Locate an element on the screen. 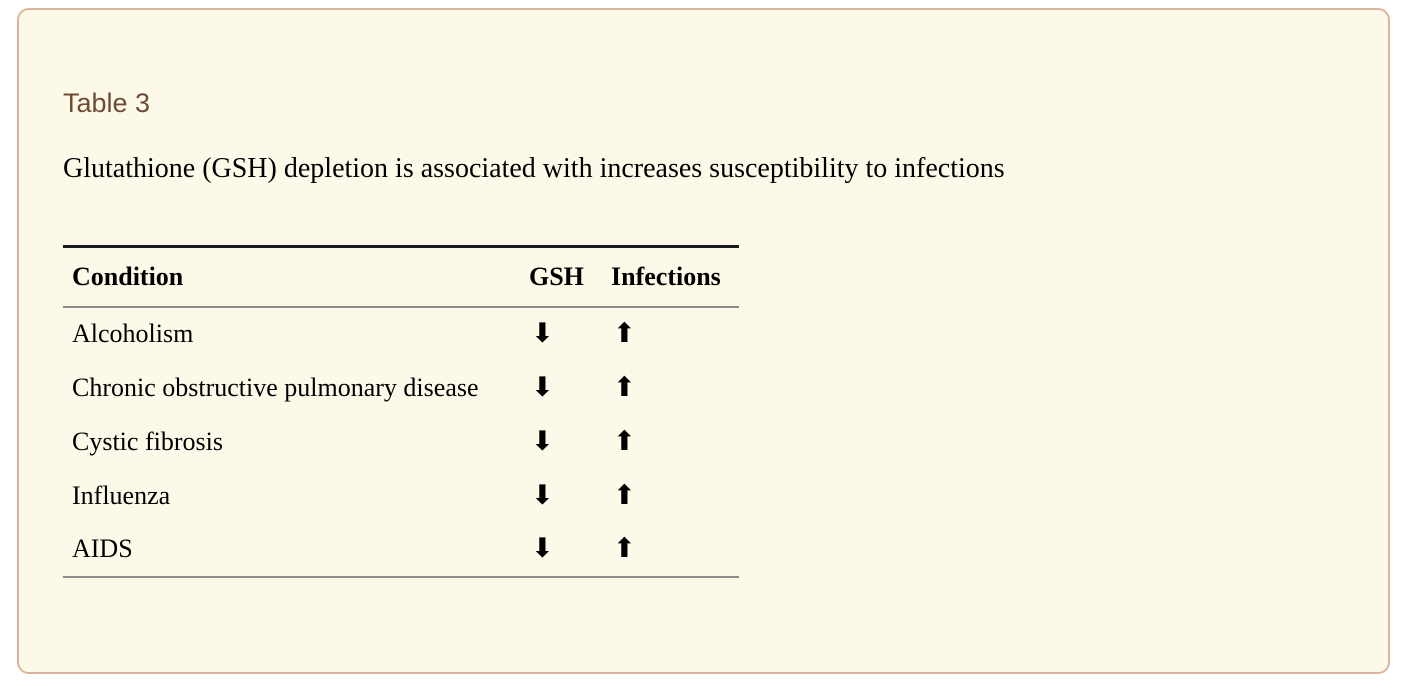  column-header-gsh: GSH is located at coordinates (570, 277).